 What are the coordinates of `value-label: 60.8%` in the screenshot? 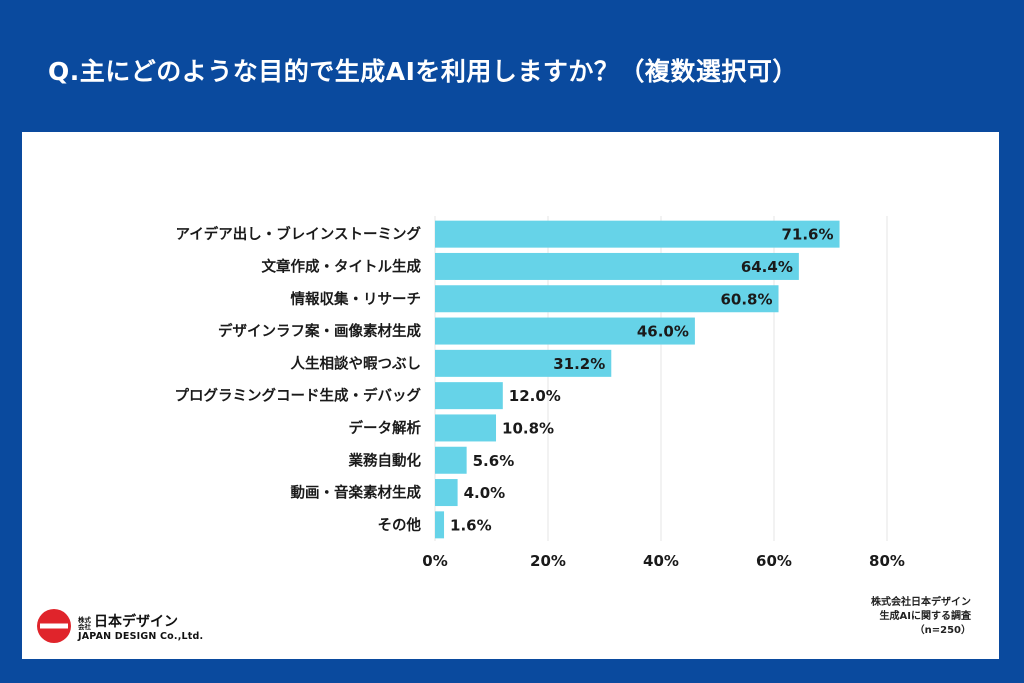 It's located at (746, 299).